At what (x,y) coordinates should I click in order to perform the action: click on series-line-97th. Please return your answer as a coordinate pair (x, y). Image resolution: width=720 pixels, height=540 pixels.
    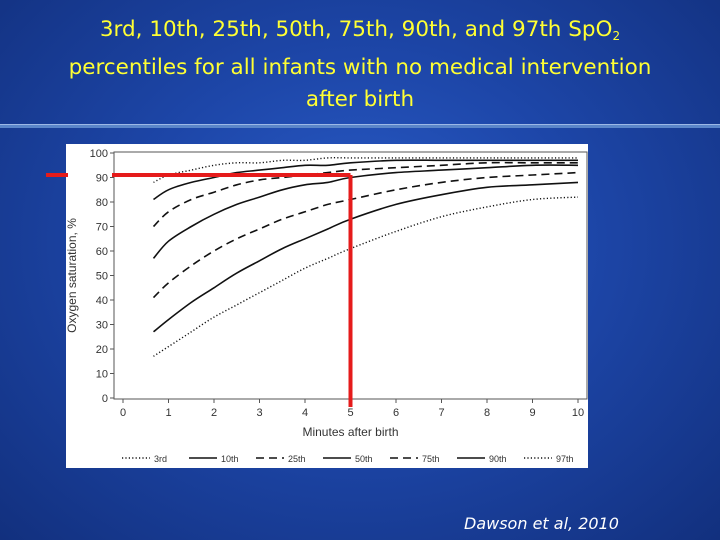
    Looking at the image, I should click on (365, 170).